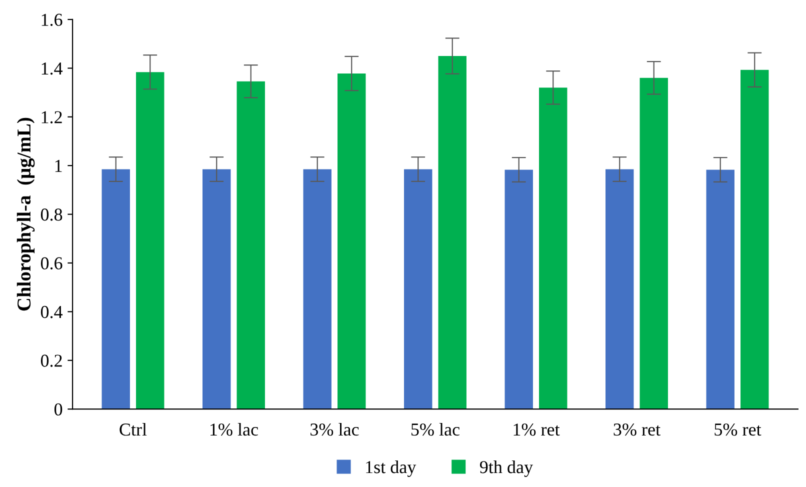  What do you see at coordinates (52, 68) in the screenshot?
I see `y-tick-label: 1.4` at bounding box center [52, 68].